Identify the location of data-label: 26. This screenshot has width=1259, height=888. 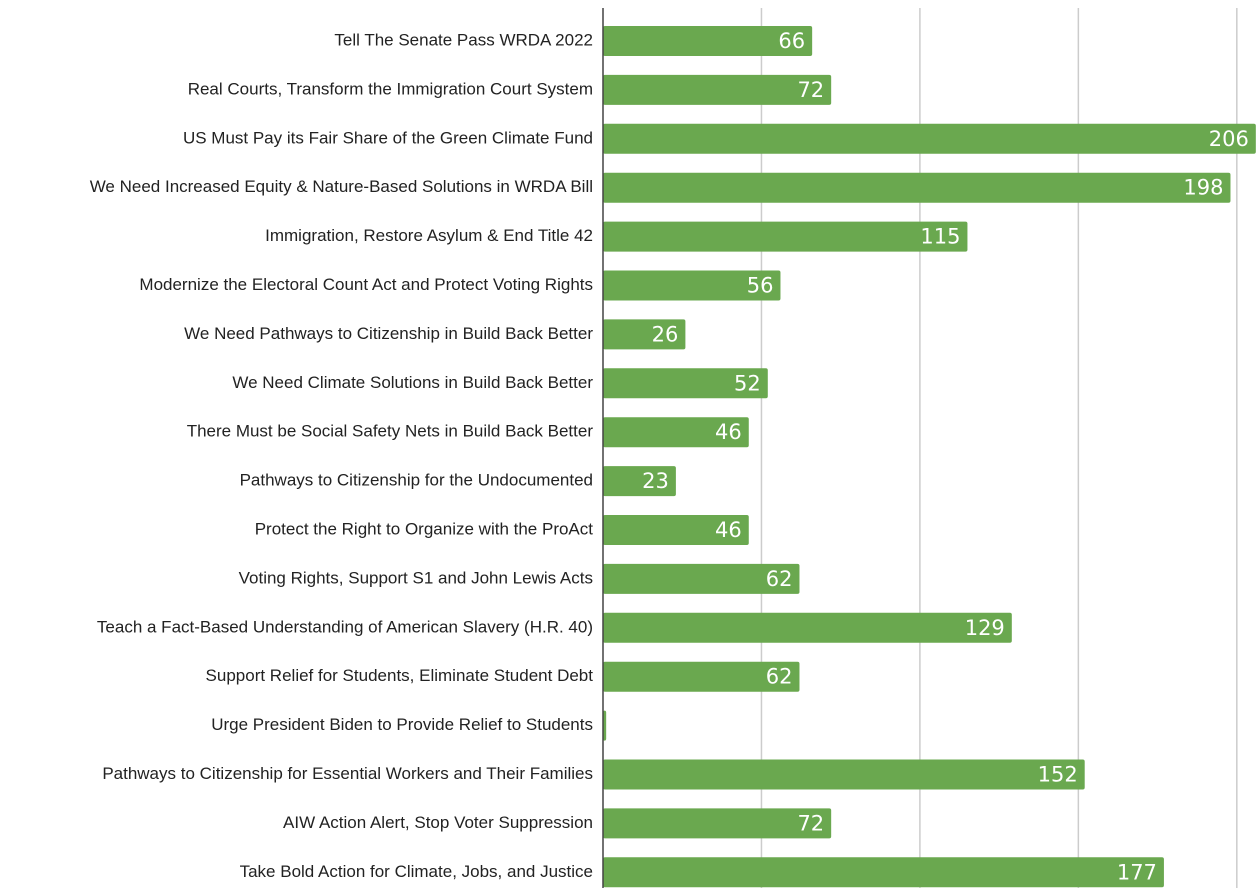
(665, 334).